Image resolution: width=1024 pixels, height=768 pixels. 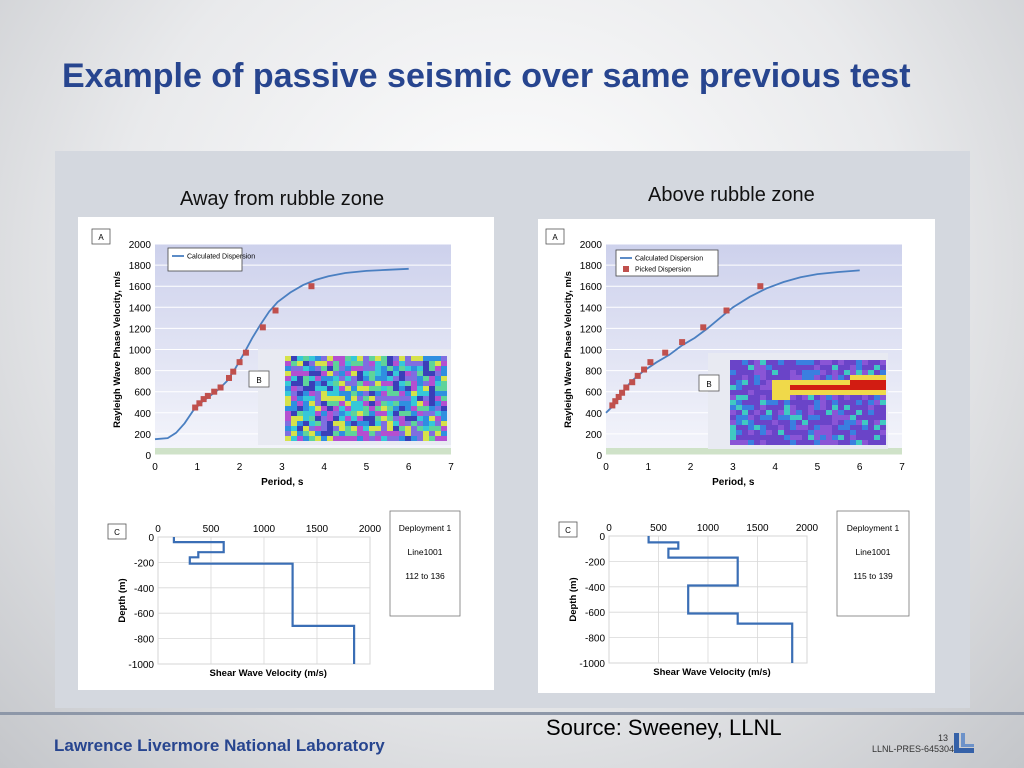 What do you see at coordinates (140, 245) in the screenshot?
I see `y-tick-label: 2000` at bounding box center [140, 245].